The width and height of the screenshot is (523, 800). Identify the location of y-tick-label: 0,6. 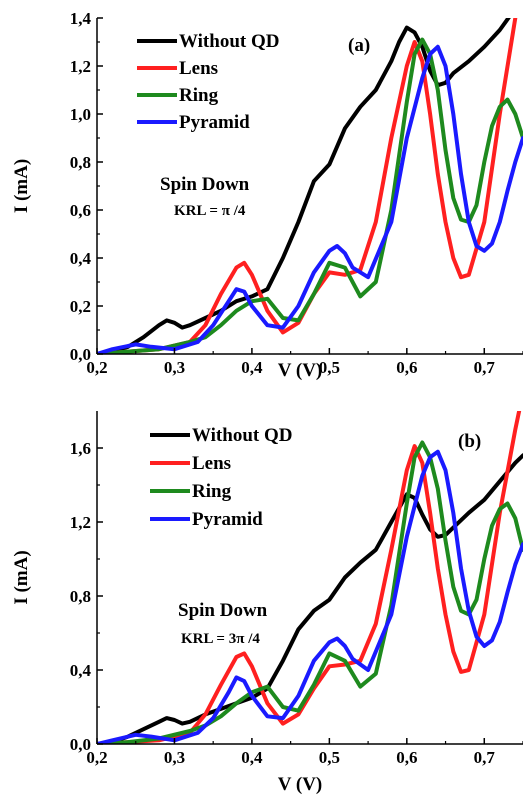
(80, 210).